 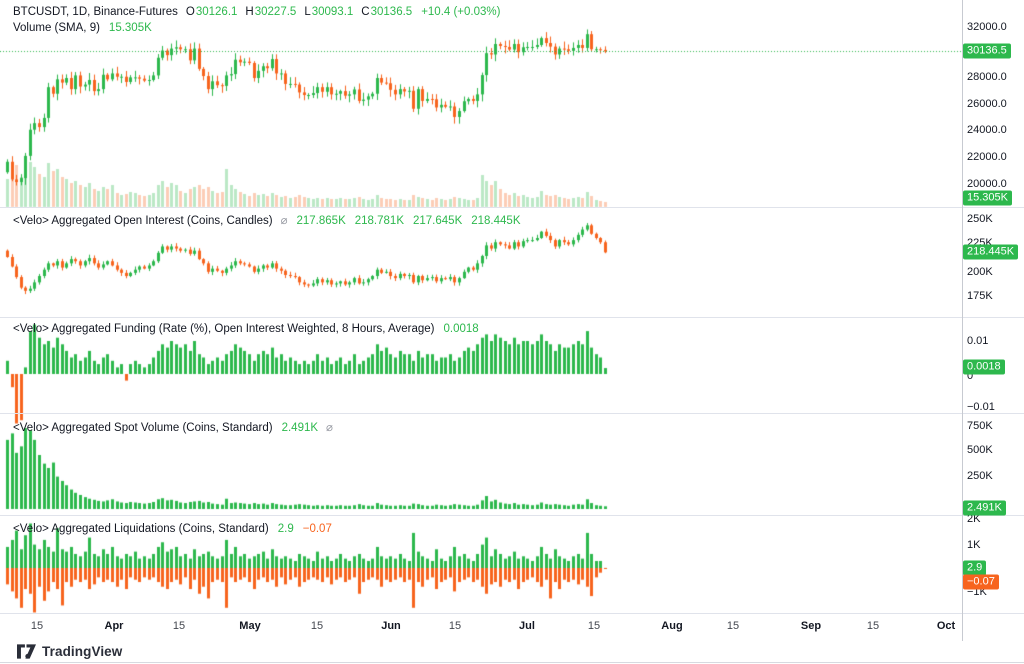 I want to click on time-axis-label: Sep, so click(x=811, y=626).